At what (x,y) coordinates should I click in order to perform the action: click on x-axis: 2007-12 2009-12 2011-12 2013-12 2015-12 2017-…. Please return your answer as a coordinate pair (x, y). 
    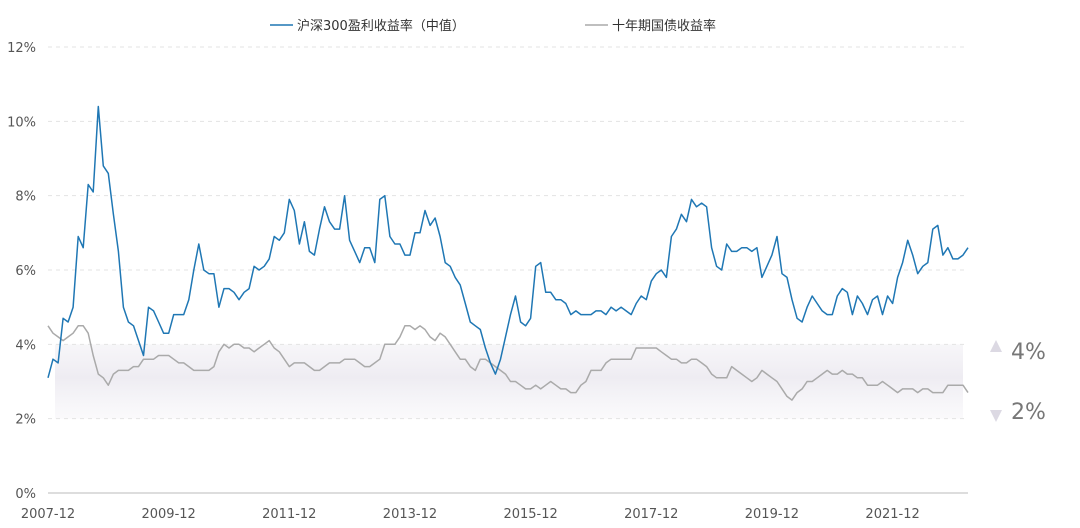
    Looking at the image, I should click on (470, 514).